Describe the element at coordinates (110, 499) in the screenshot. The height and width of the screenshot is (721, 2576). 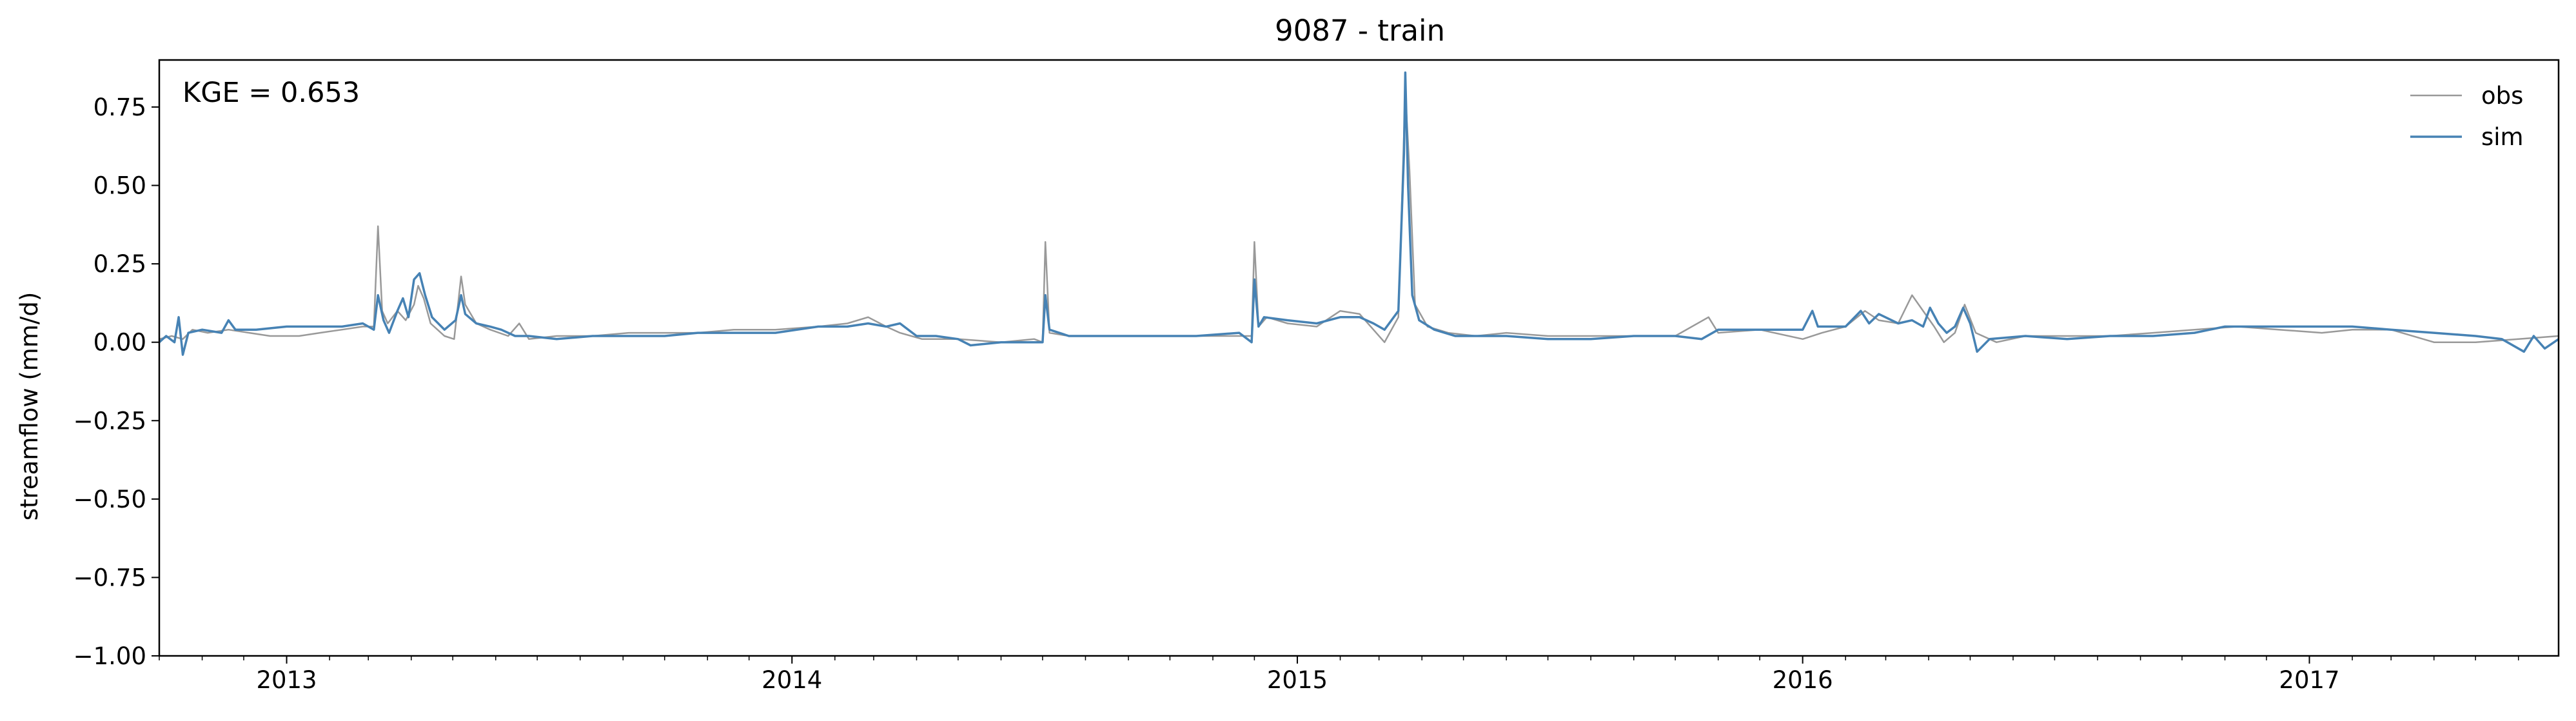
I see `y-tick-label: −0.50` at that location.